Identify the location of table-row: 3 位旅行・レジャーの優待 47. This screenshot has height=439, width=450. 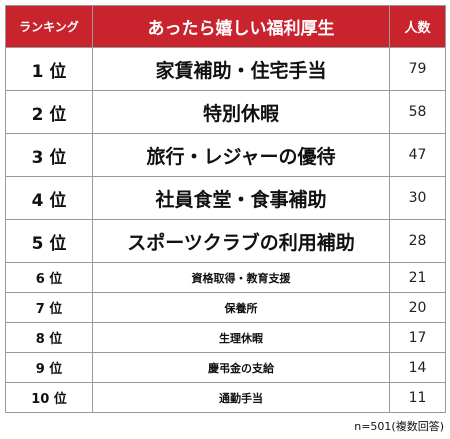
(225, 155).